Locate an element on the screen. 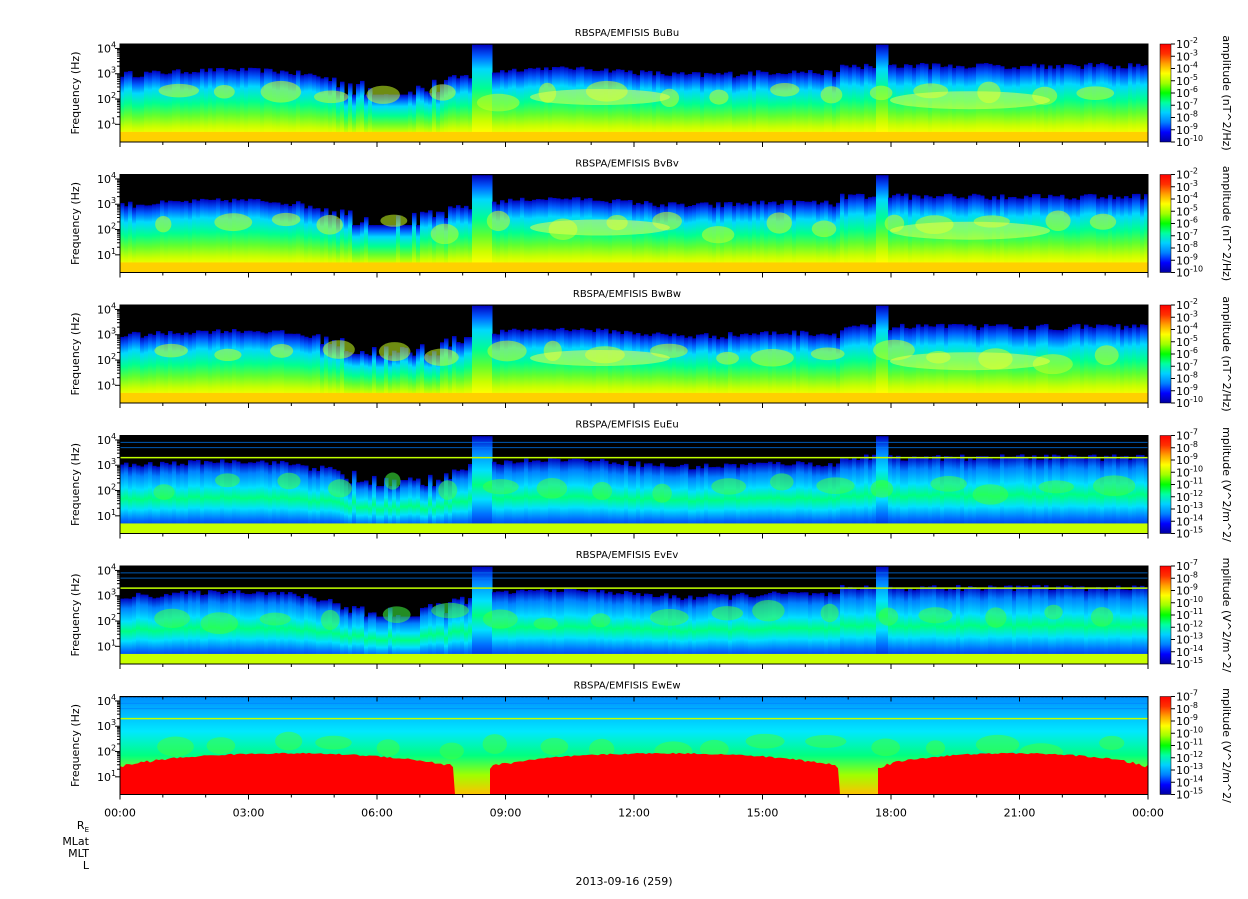  x-tick-label: 15:00 is located at coordinates (763, 813).